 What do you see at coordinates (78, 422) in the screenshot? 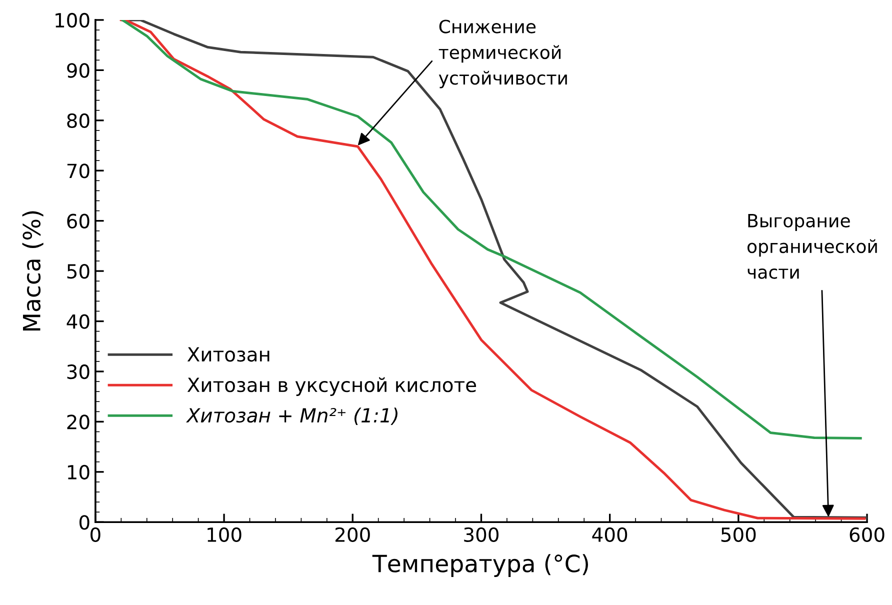
I see `y-tick-label: 20` at bounding box center [78, 422].